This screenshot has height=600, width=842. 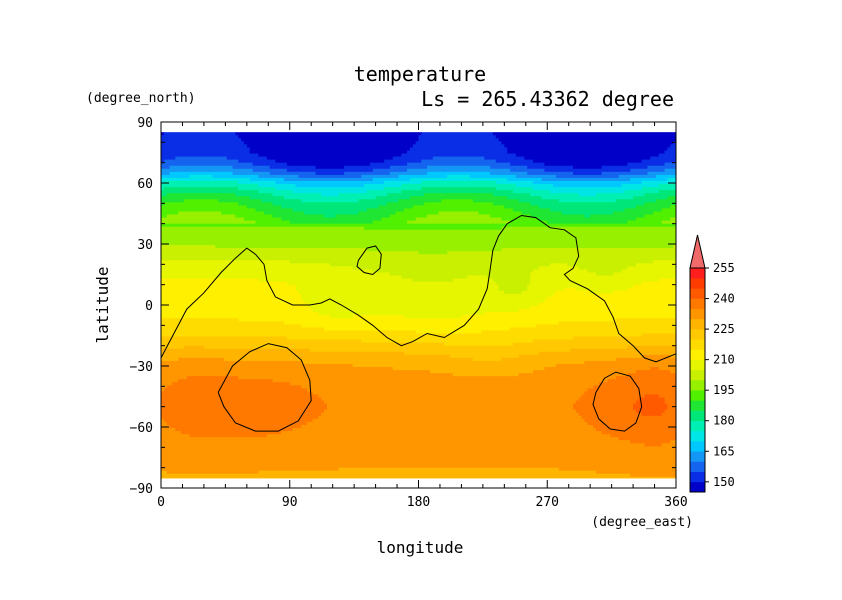 I want to click on x-axis-unit: (degree_east), so click(x=642, y=522).